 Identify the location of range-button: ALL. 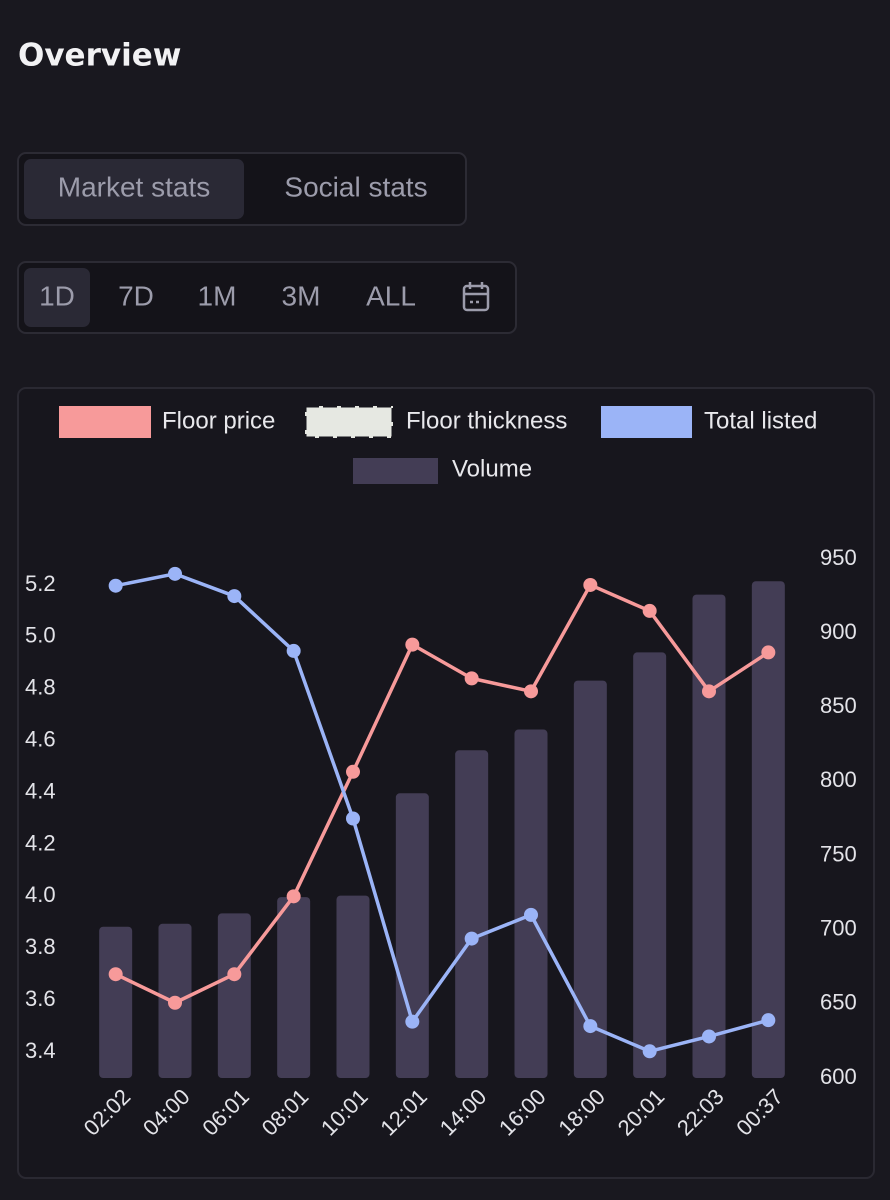
(391, 295).